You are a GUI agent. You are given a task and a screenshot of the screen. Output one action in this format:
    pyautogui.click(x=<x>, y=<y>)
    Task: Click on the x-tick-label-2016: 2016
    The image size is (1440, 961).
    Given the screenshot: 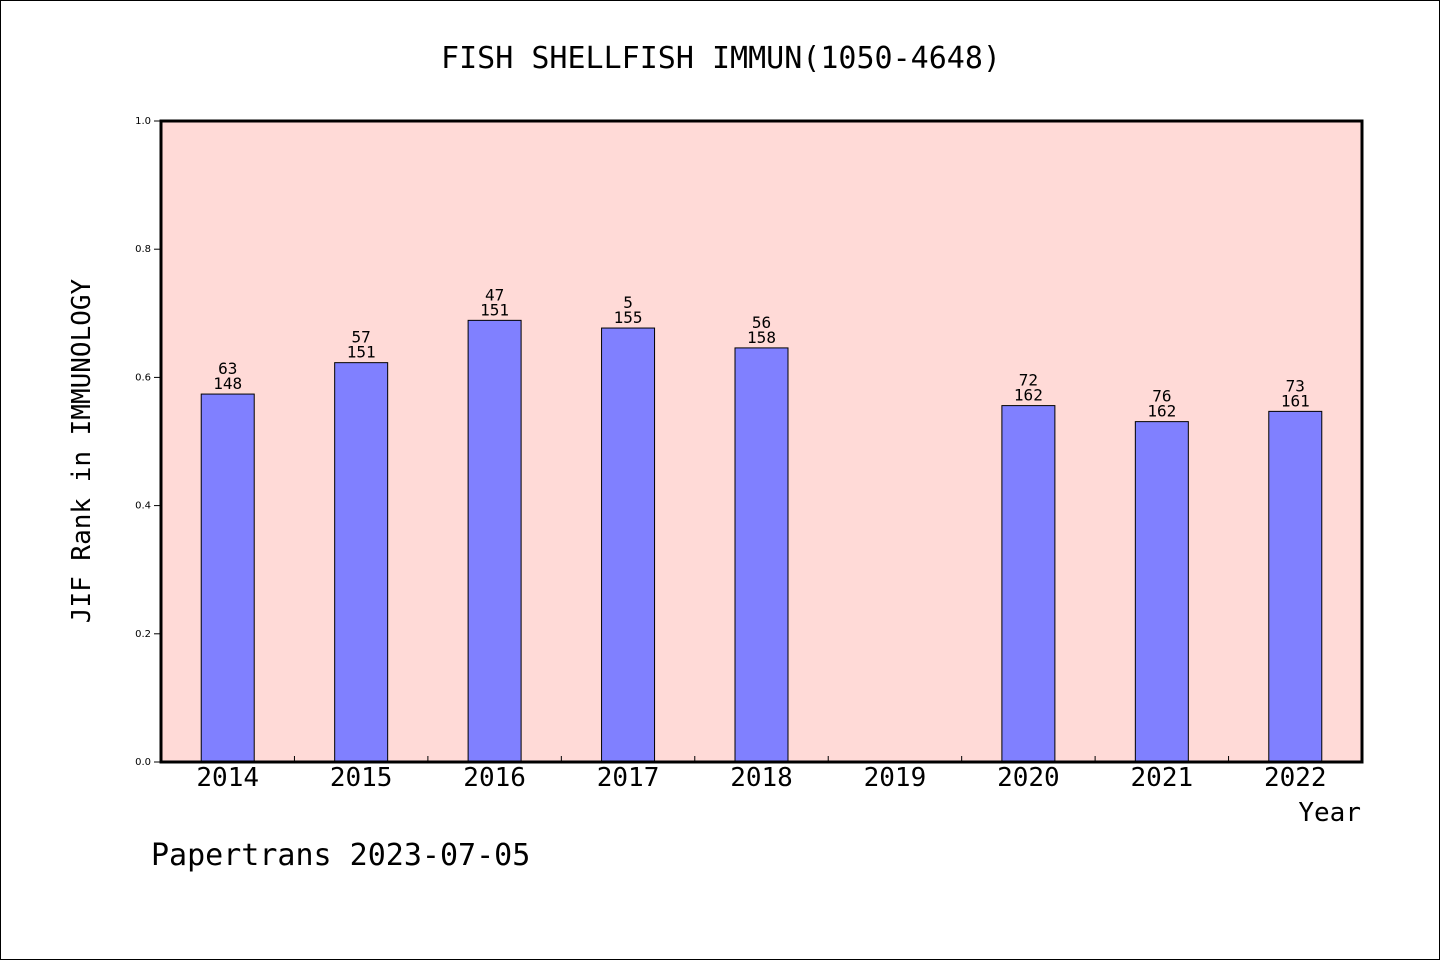 What is the action you would take?
    pyautogui.click(x=494, y=778)
    